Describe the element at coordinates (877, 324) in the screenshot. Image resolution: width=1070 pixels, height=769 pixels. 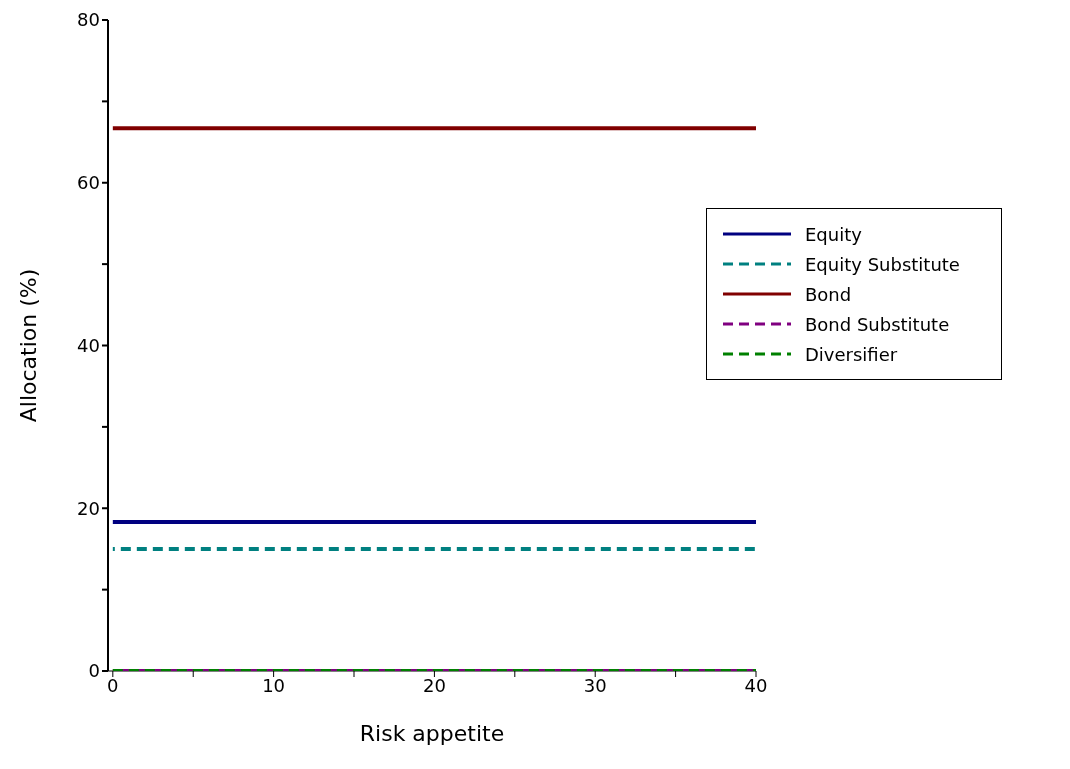
I see `legend-label: Bond Substitute` at that location.